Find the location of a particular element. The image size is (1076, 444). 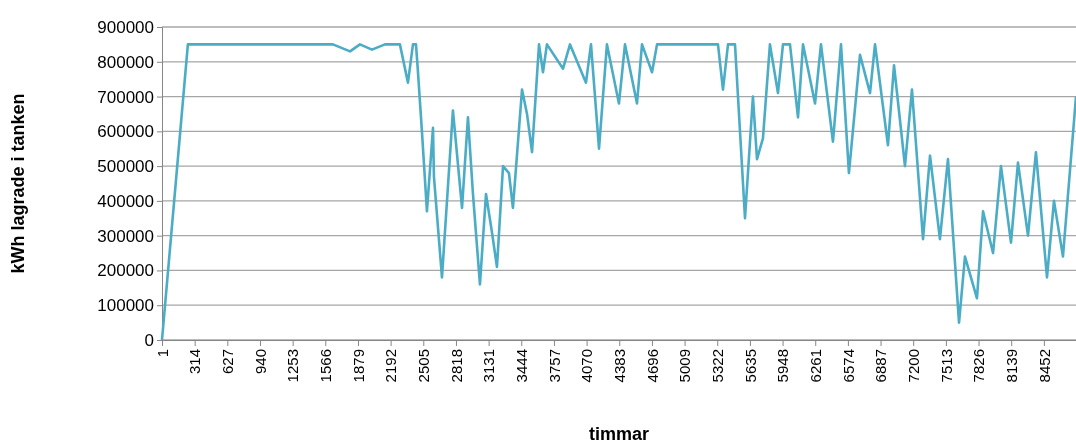

y-tick-label: 400000 is located at coordinates (125, 201).